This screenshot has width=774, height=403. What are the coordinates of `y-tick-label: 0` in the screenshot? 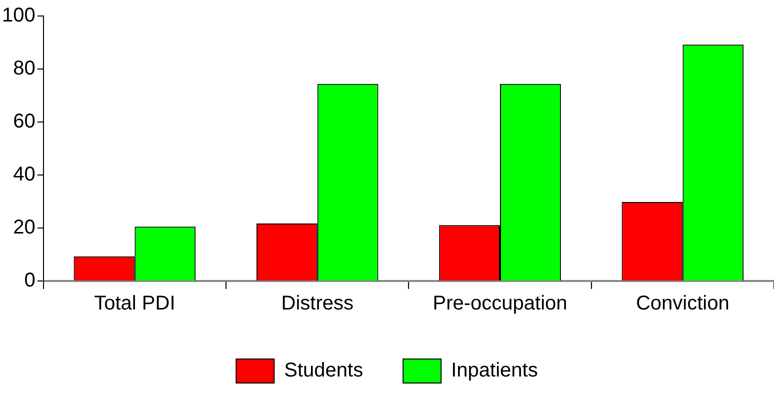 It's located at (30, 281).